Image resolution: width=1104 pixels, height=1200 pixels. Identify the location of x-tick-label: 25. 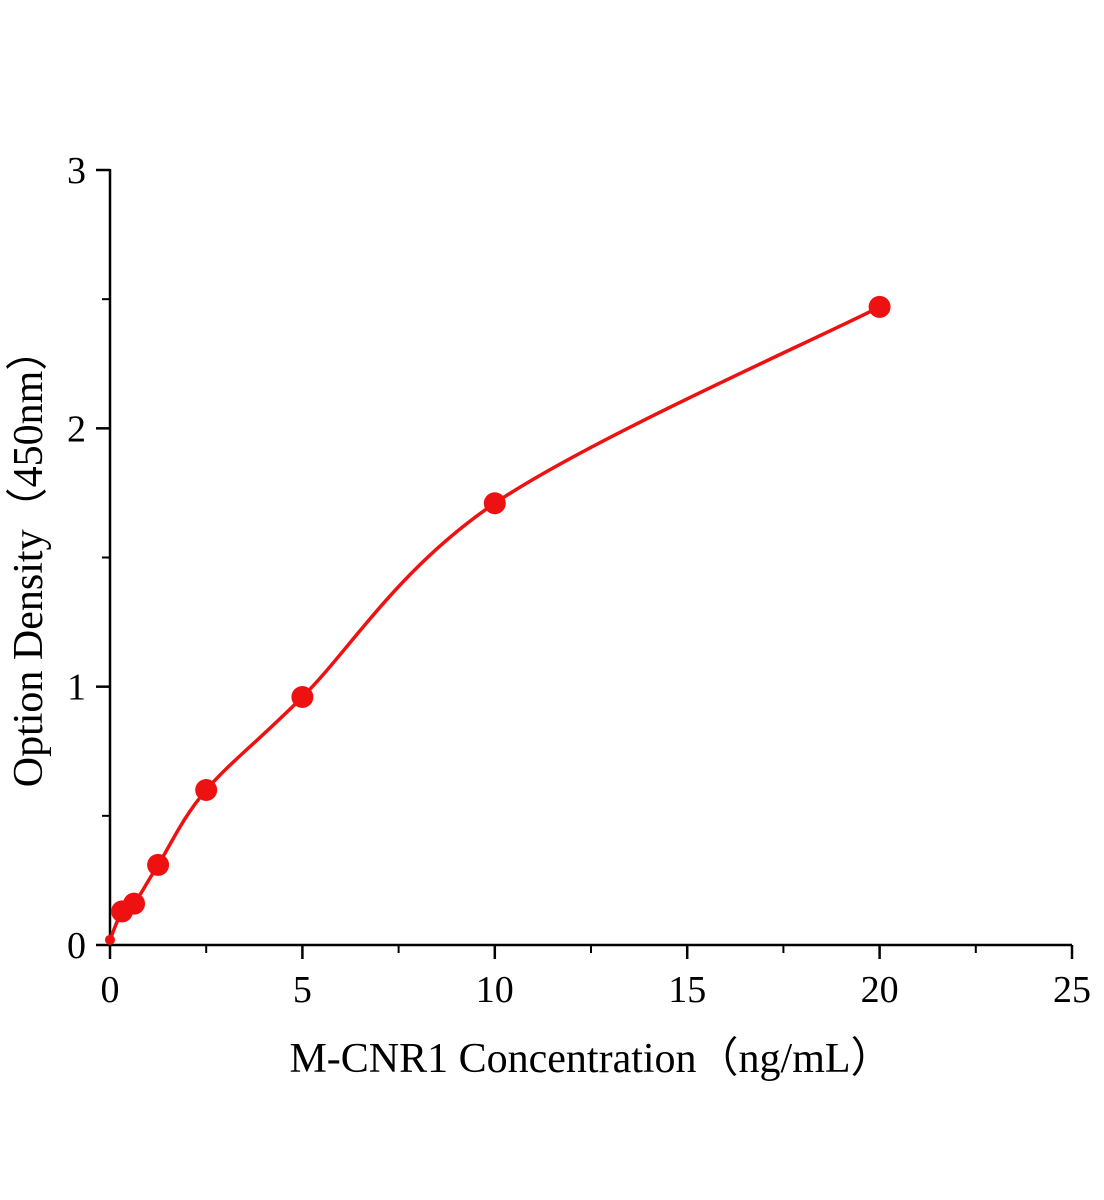
(1072, 990).